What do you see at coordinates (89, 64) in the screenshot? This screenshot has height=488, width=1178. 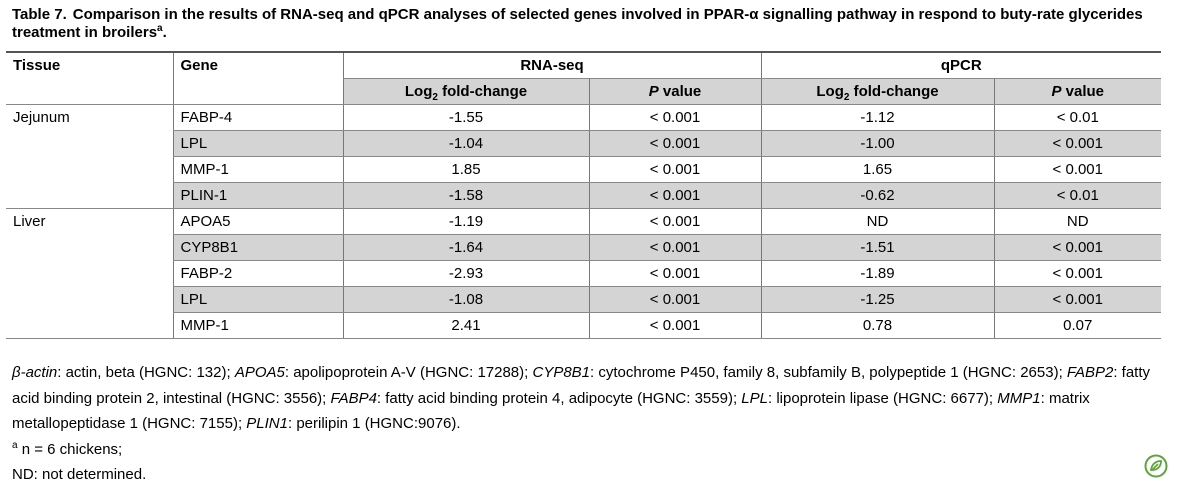 I see `header-tissue: Tissue` at bounding box center [89, 64].